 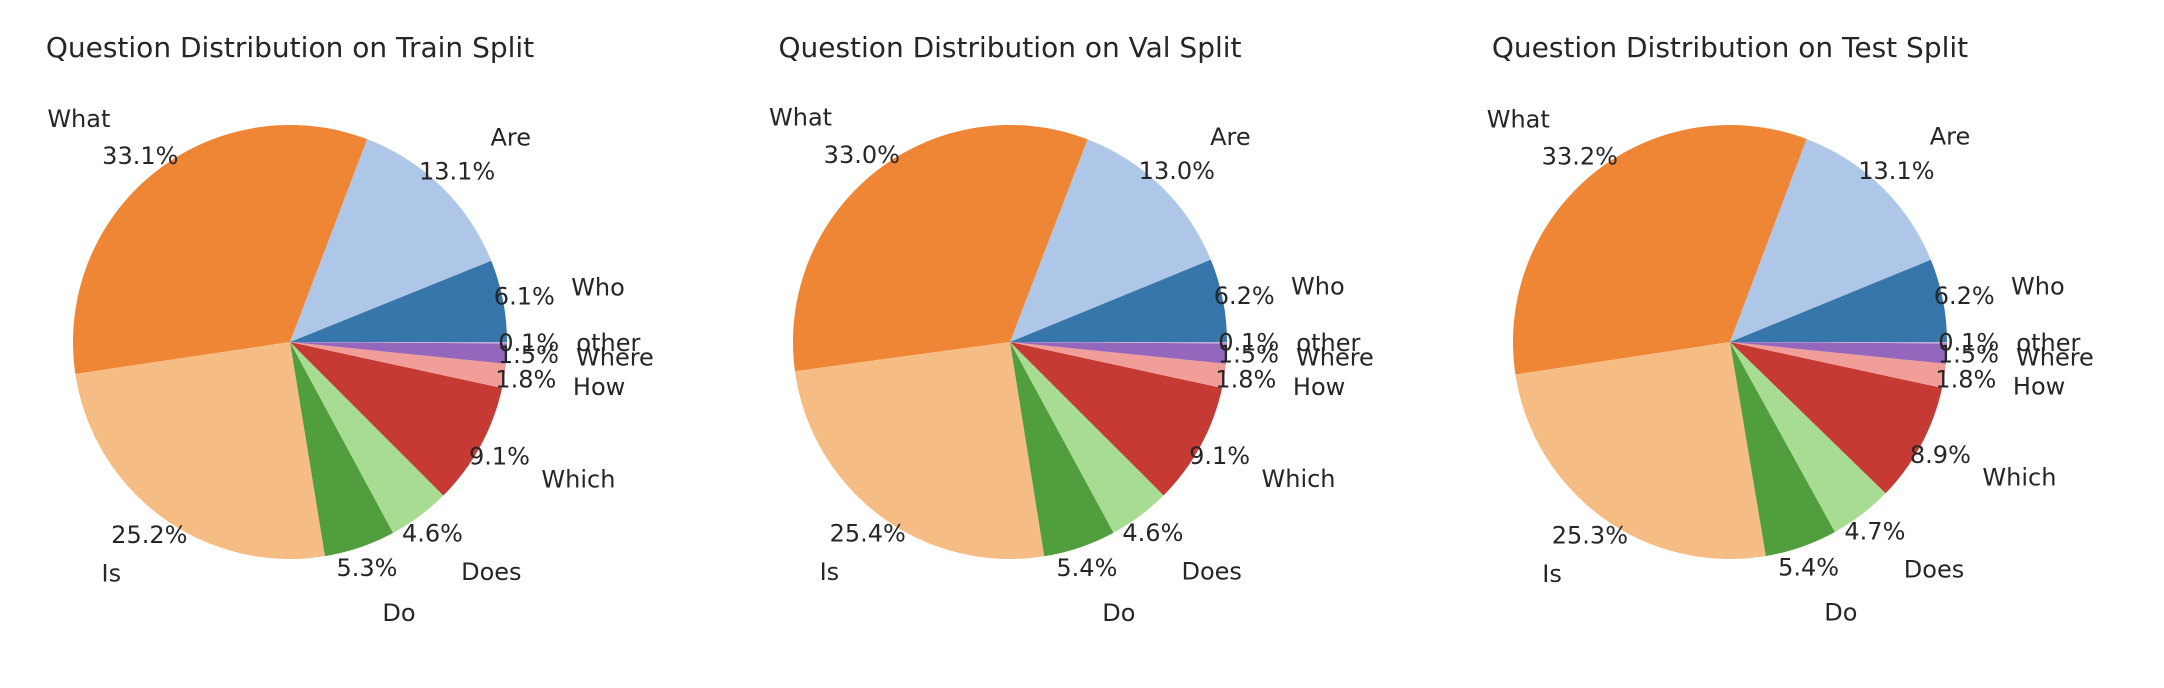 I want to click on pct-label-which: 8.9%, so click(x=1940, y=455).